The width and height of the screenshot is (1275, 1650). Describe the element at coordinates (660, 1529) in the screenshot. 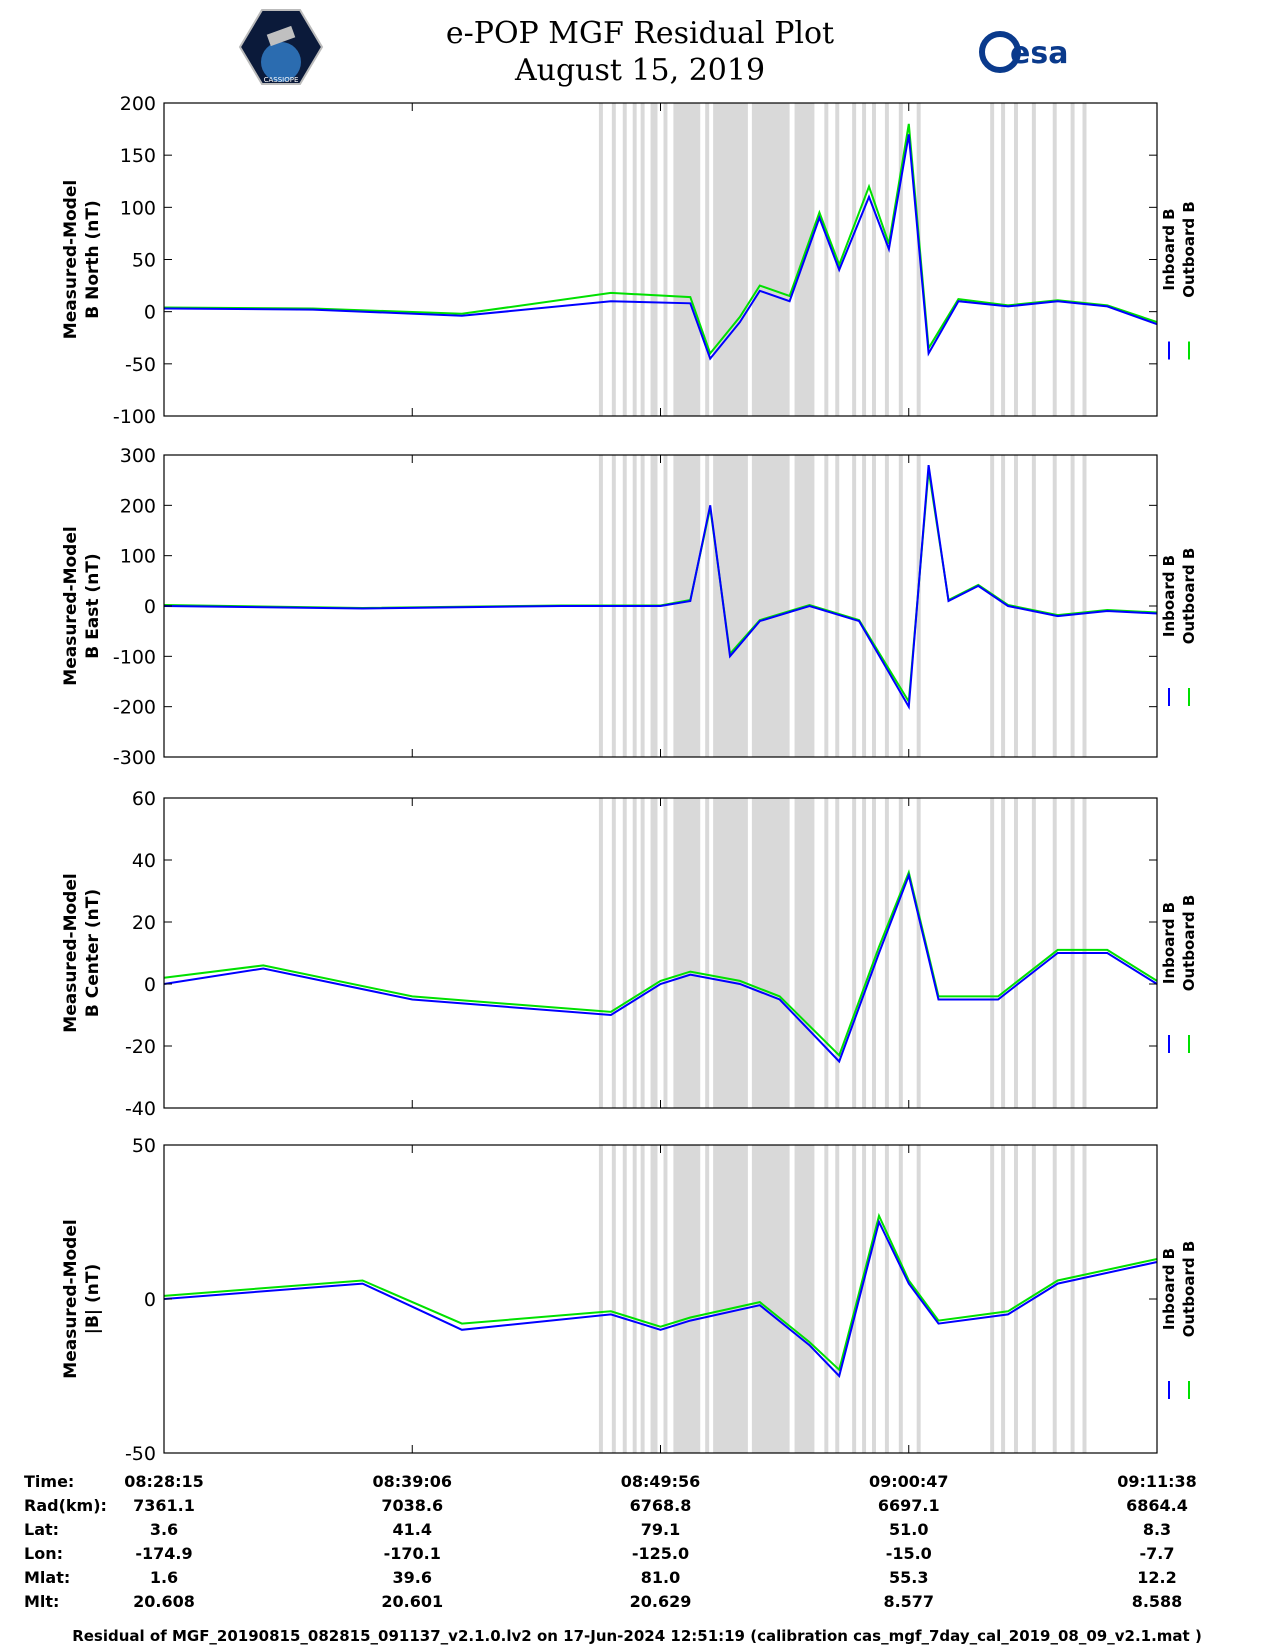

I see `info-cell: 79.1` at that location.